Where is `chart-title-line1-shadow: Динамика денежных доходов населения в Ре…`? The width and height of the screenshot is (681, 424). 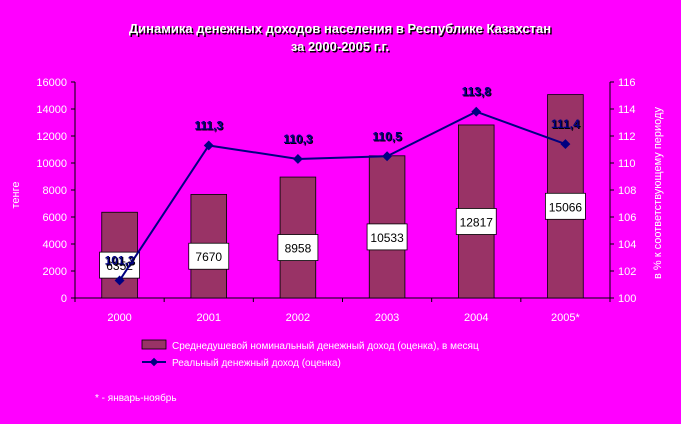
chart-title-line1-shadow: Динамика денежных доходов населения в Ре… is located at coordinates (341, 30).